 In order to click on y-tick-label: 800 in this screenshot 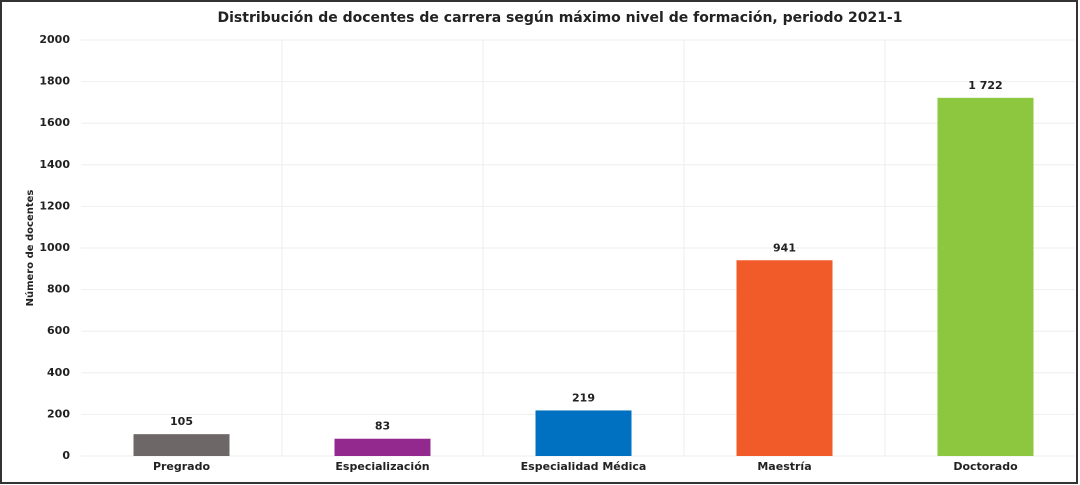, I will do `click(58, 289)`.